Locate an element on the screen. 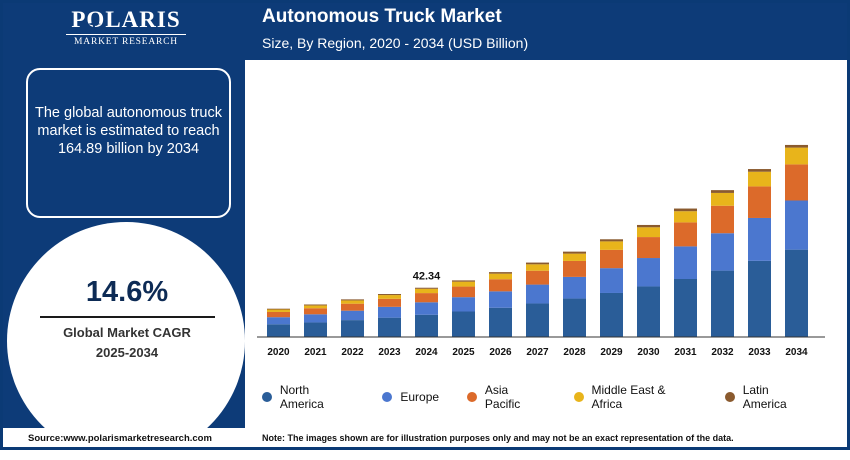 The width and height of the screenshot is (850, 460). polaris-logo: POLARIS MARKET RESEARCH is located at coordinates (126, 29).